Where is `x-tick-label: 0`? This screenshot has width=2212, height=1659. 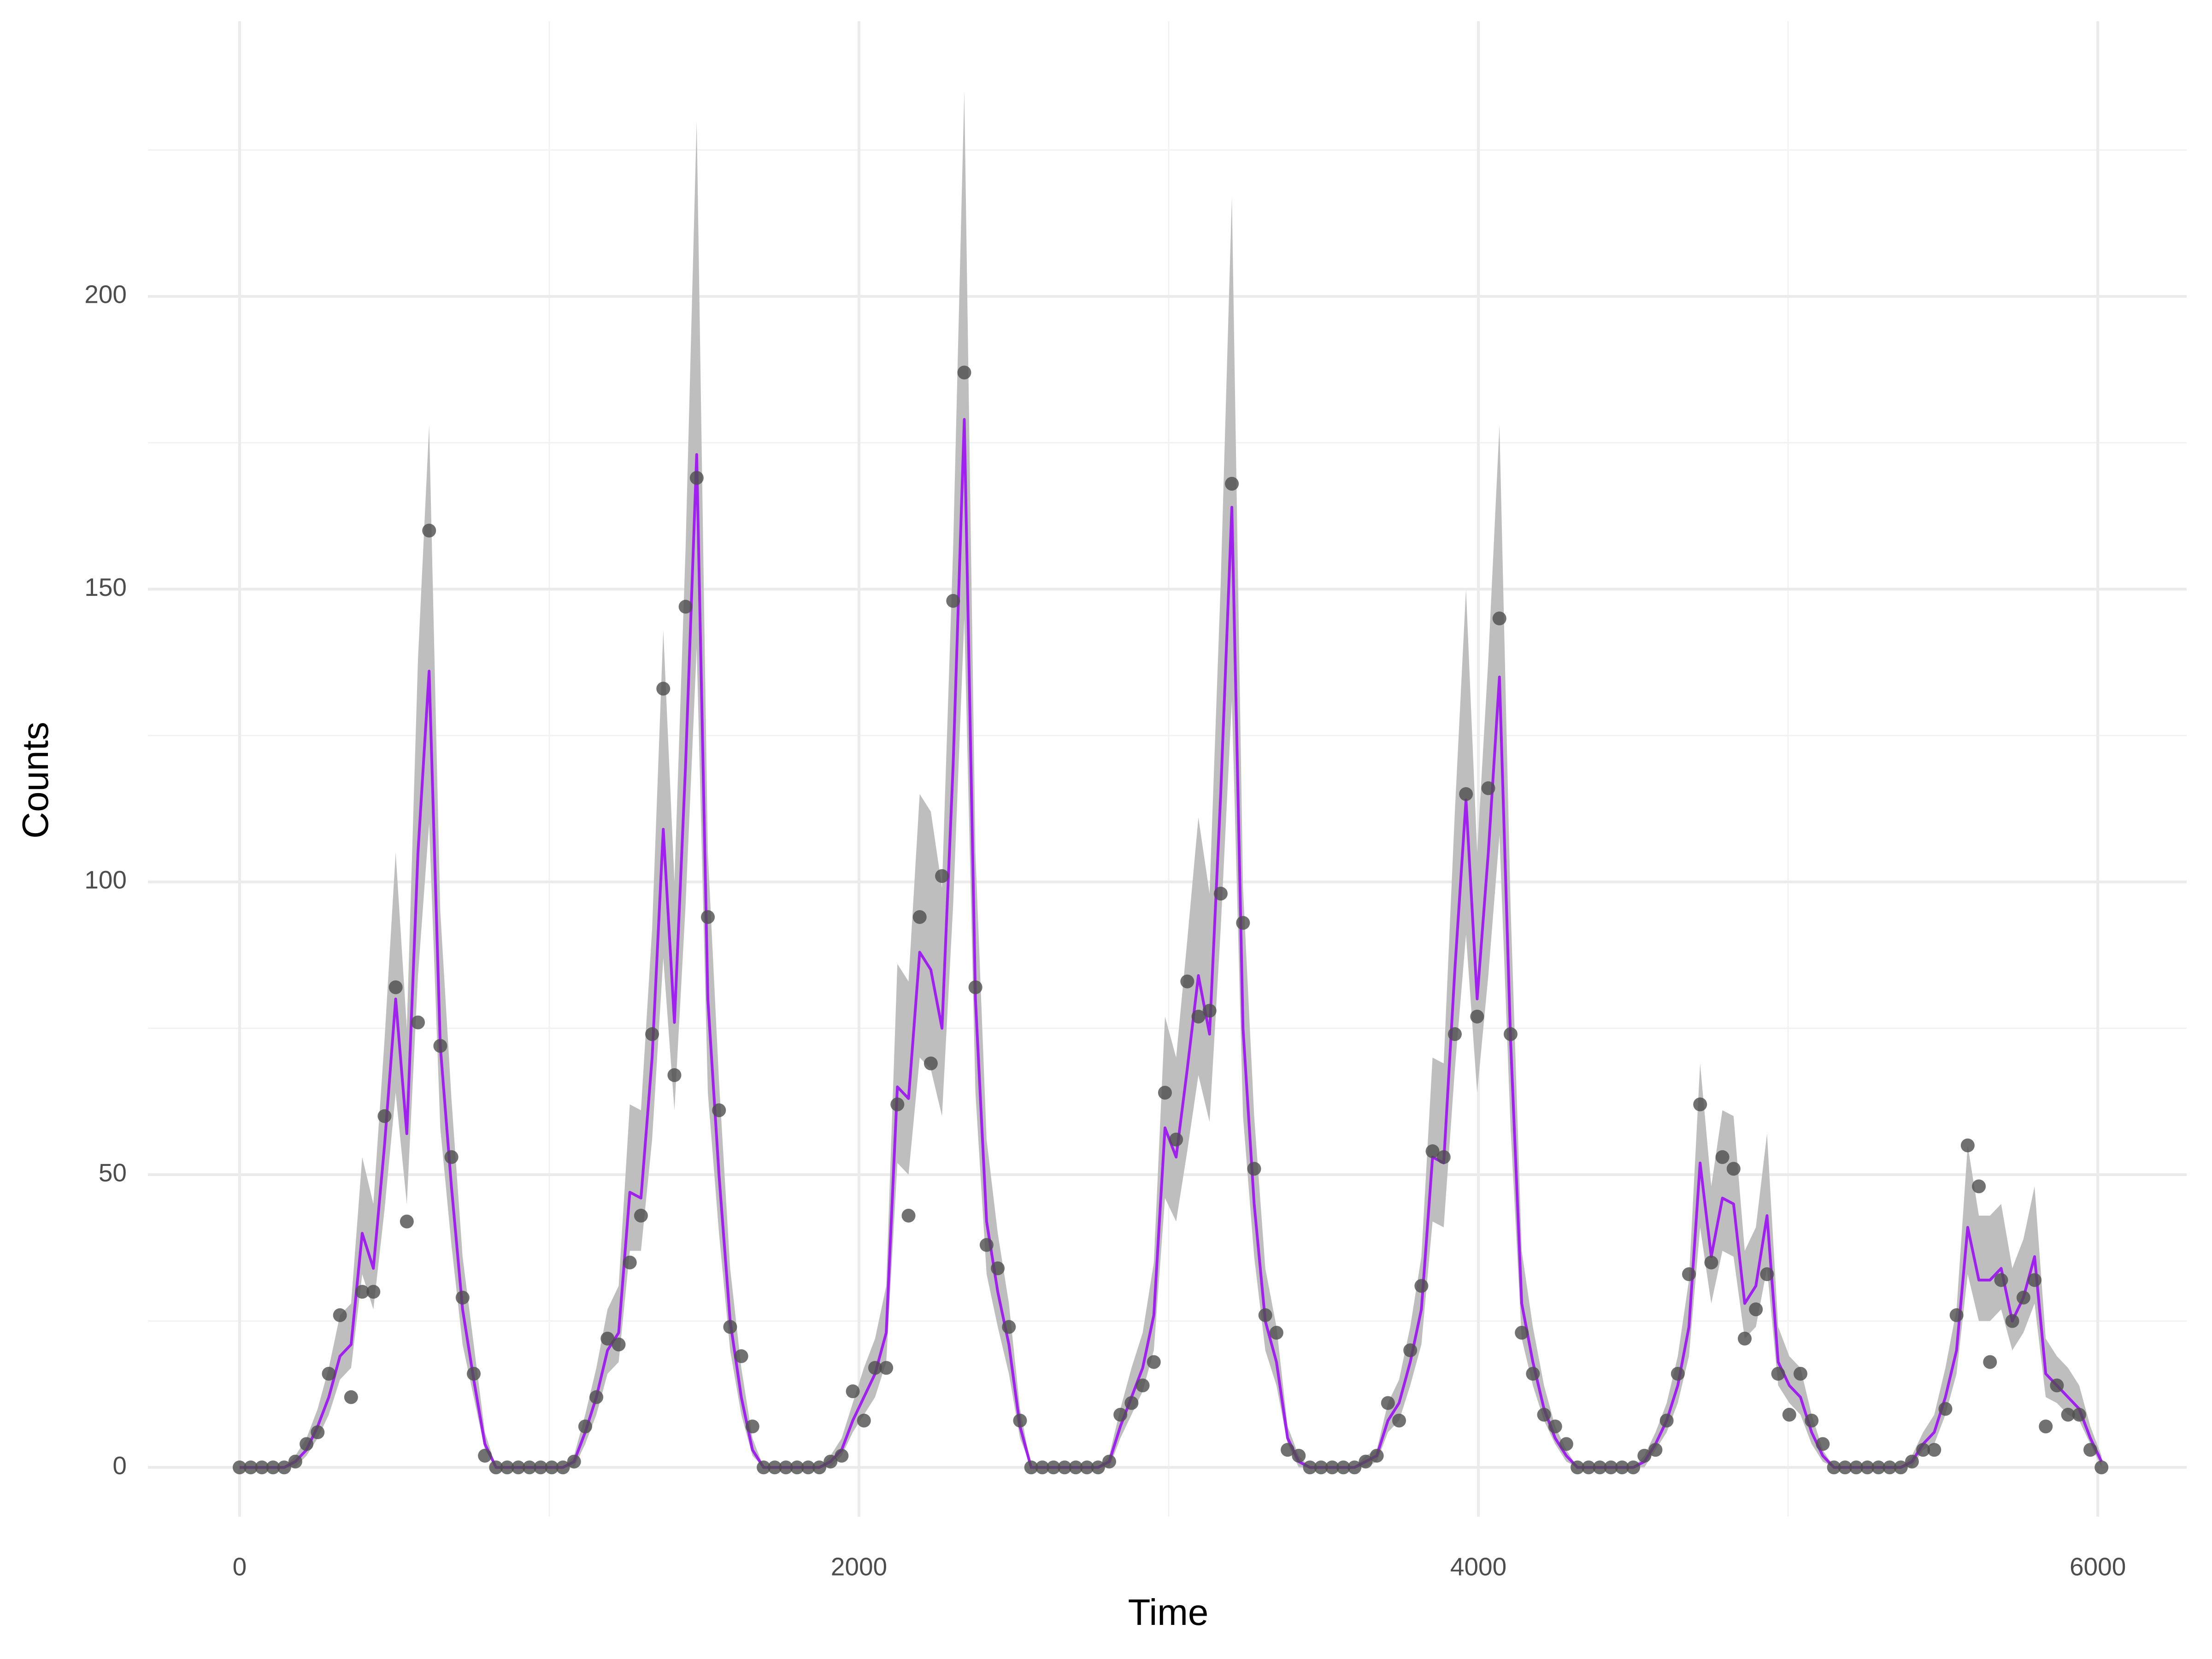 x-tick-label: 0 is located at coordinates (240, 1567).